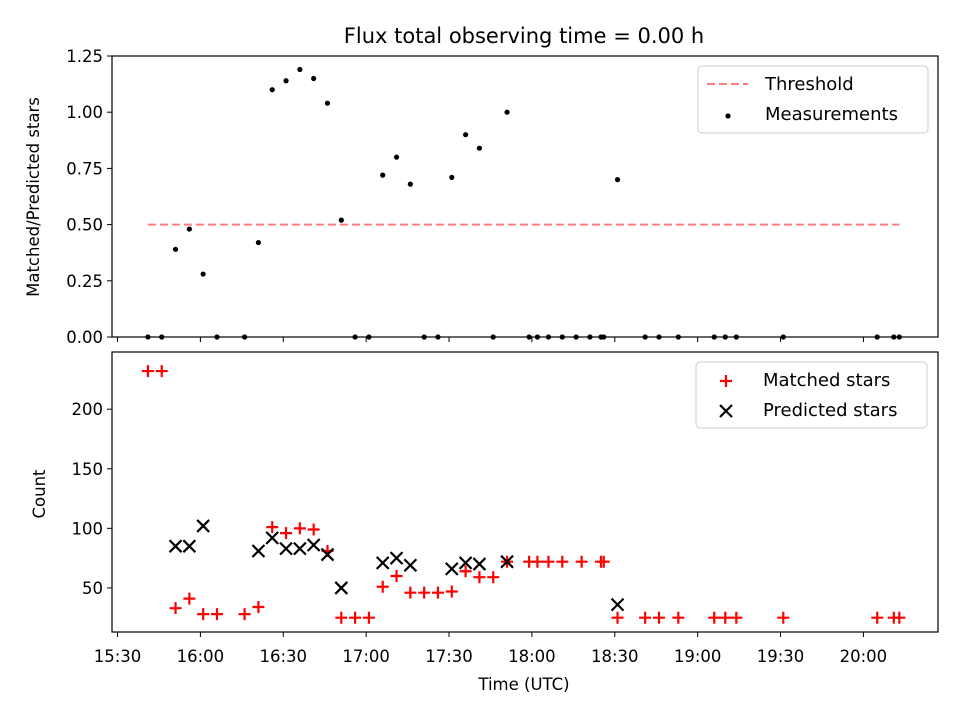 This screenshot has width=960, height=720. Describe the element at coordinates (283, 656) in the screenshot. I see `x-tick-label: 16:30` at that location.